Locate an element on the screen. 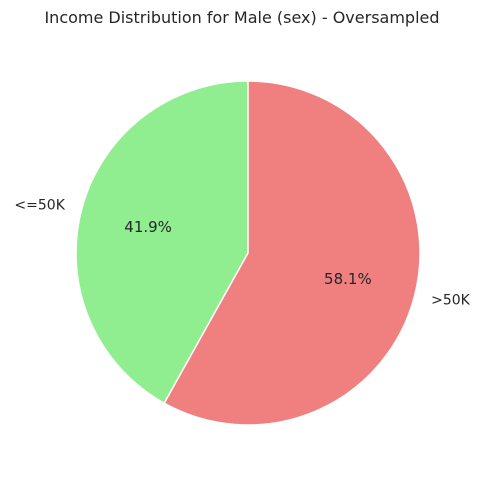  percent-label-le-50k: 41.9% is located at coordinates (148, 227).